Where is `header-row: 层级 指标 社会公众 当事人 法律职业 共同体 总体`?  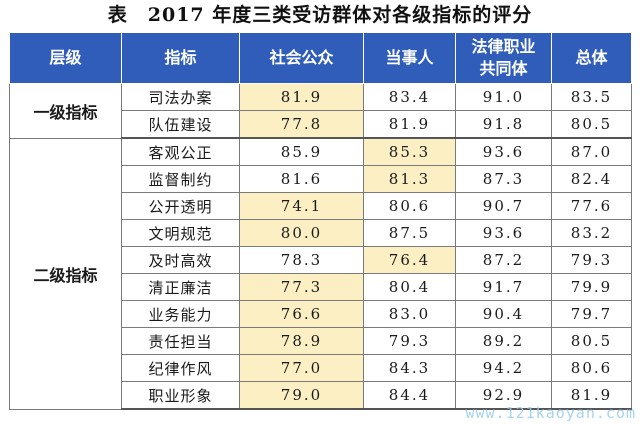
header-row: 层级 指标 社会公众 当事人 法律职业 共同体 总体 is located at coordinates (320, 58).